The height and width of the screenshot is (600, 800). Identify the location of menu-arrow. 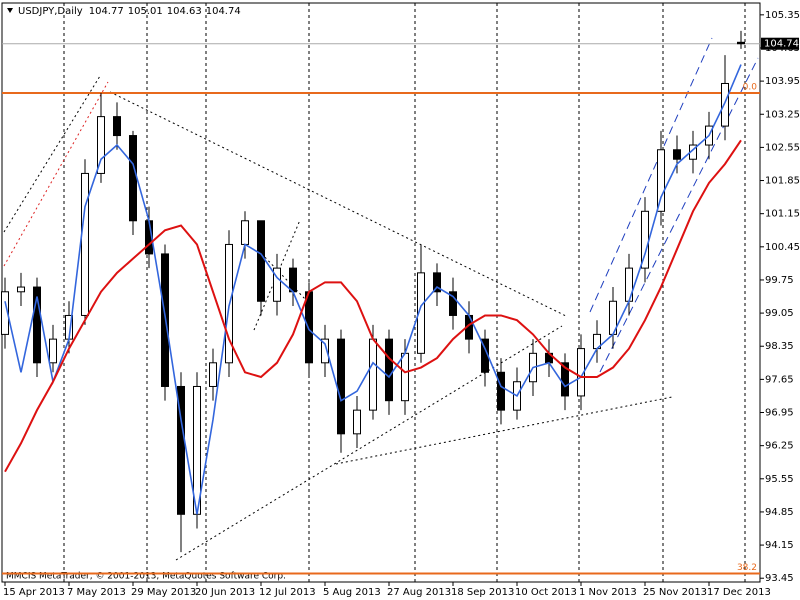
(10, 10).